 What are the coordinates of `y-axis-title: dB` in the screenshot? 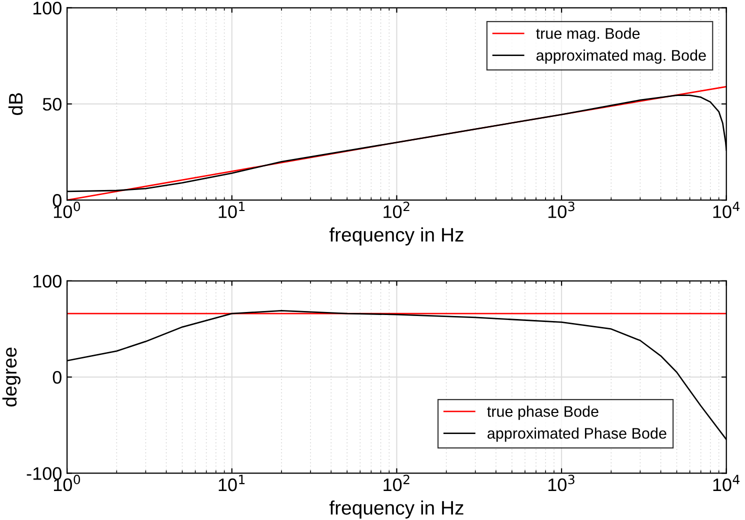 It's located at (15, 104).